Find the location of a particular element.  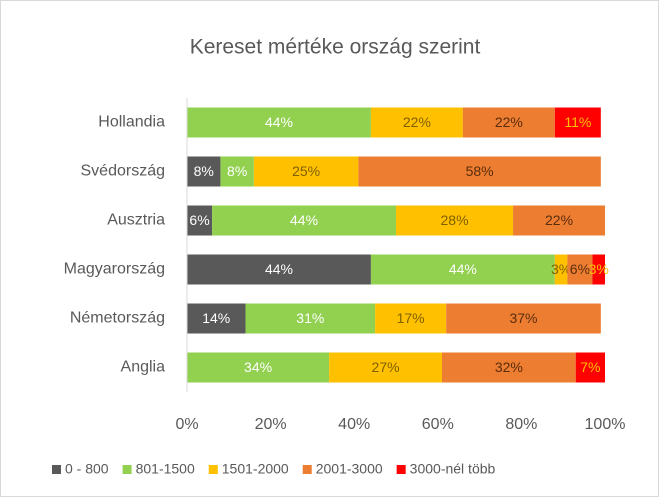

value-label: 31% is located at coordinates (310, 318).